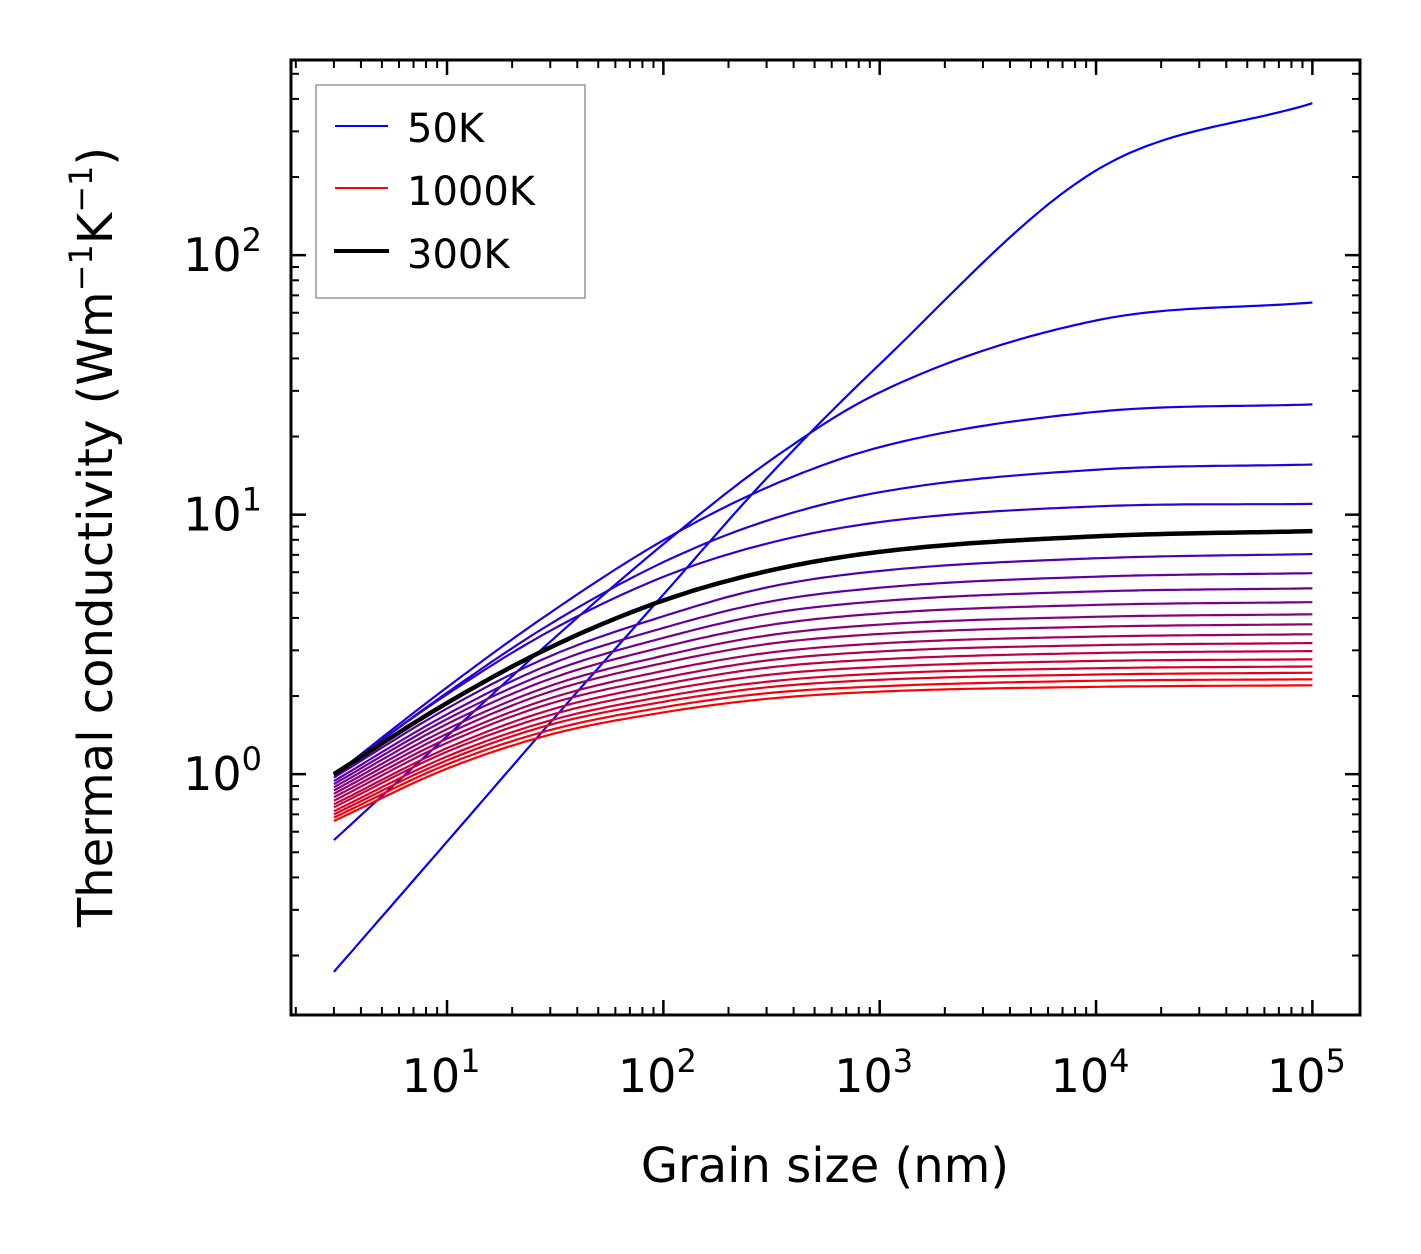 The height and width of the screenshot is (1254, 1421). What do you see at coordinates (252, 759) in the screenshot?
I see `y-tick-exp: 0` at bounding box center [252, 759].